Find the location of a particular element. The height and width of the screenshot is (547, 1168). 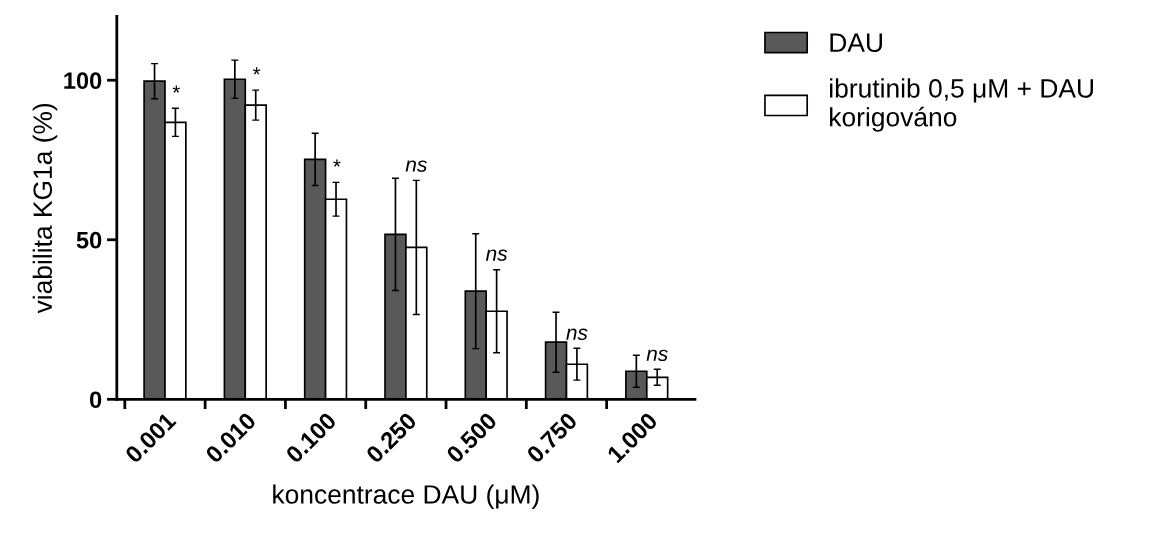

y-tick-label: 0 is located at coordinates (96, 400).